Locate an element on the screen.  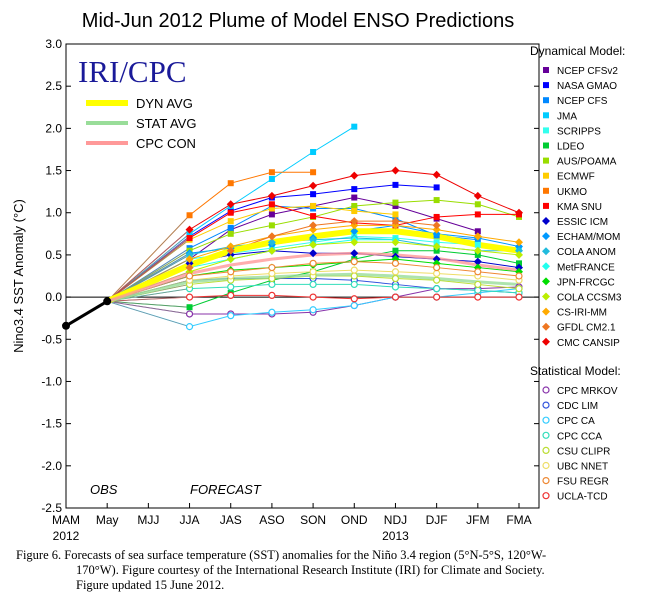
x-tick-label: ASO is located at coordinates (271, 520).